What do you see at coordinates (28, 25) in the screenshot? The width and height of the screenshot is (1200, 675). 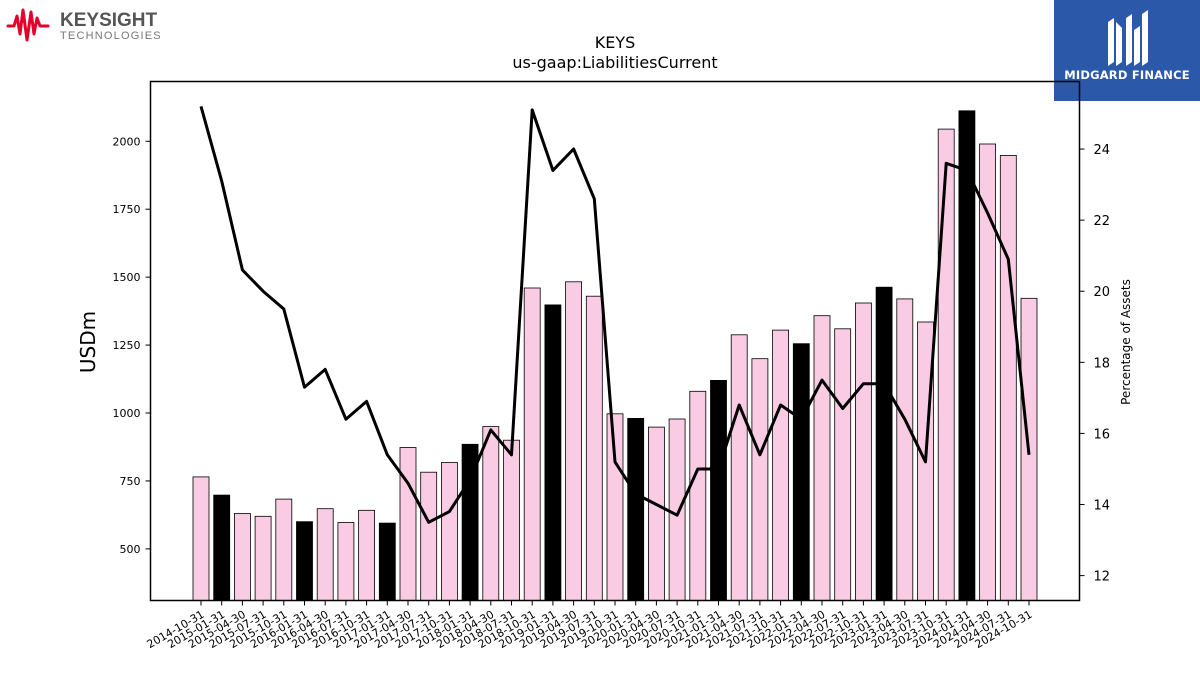 I see `keysight-wave-icon` at bounding box center [28, 25].